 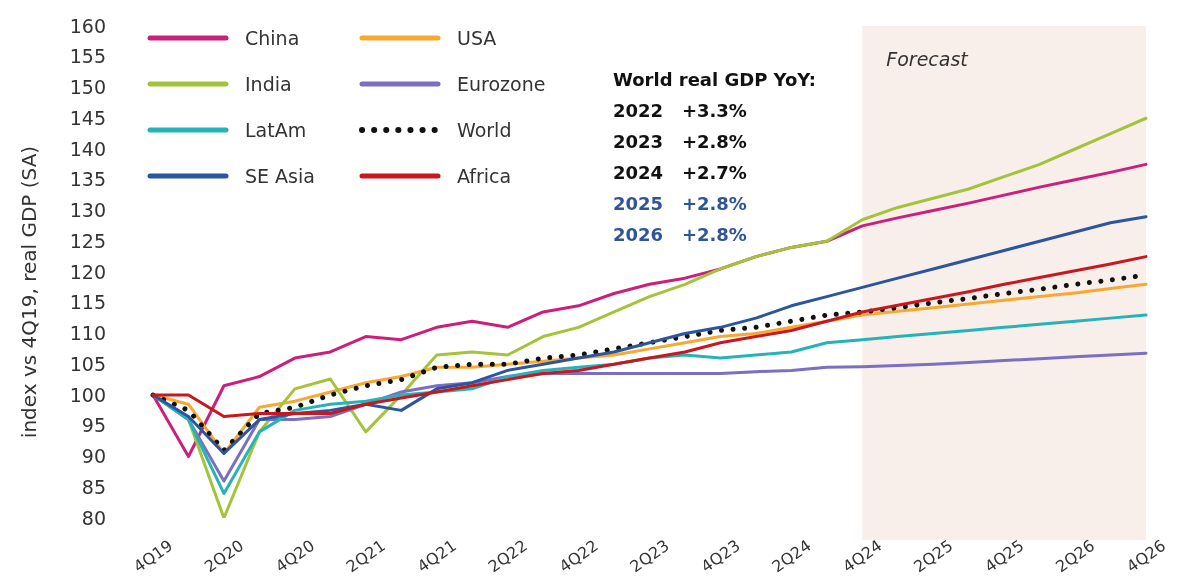 I want to click on annotation: 2025 +2.8%, so click(x=680, y=203).